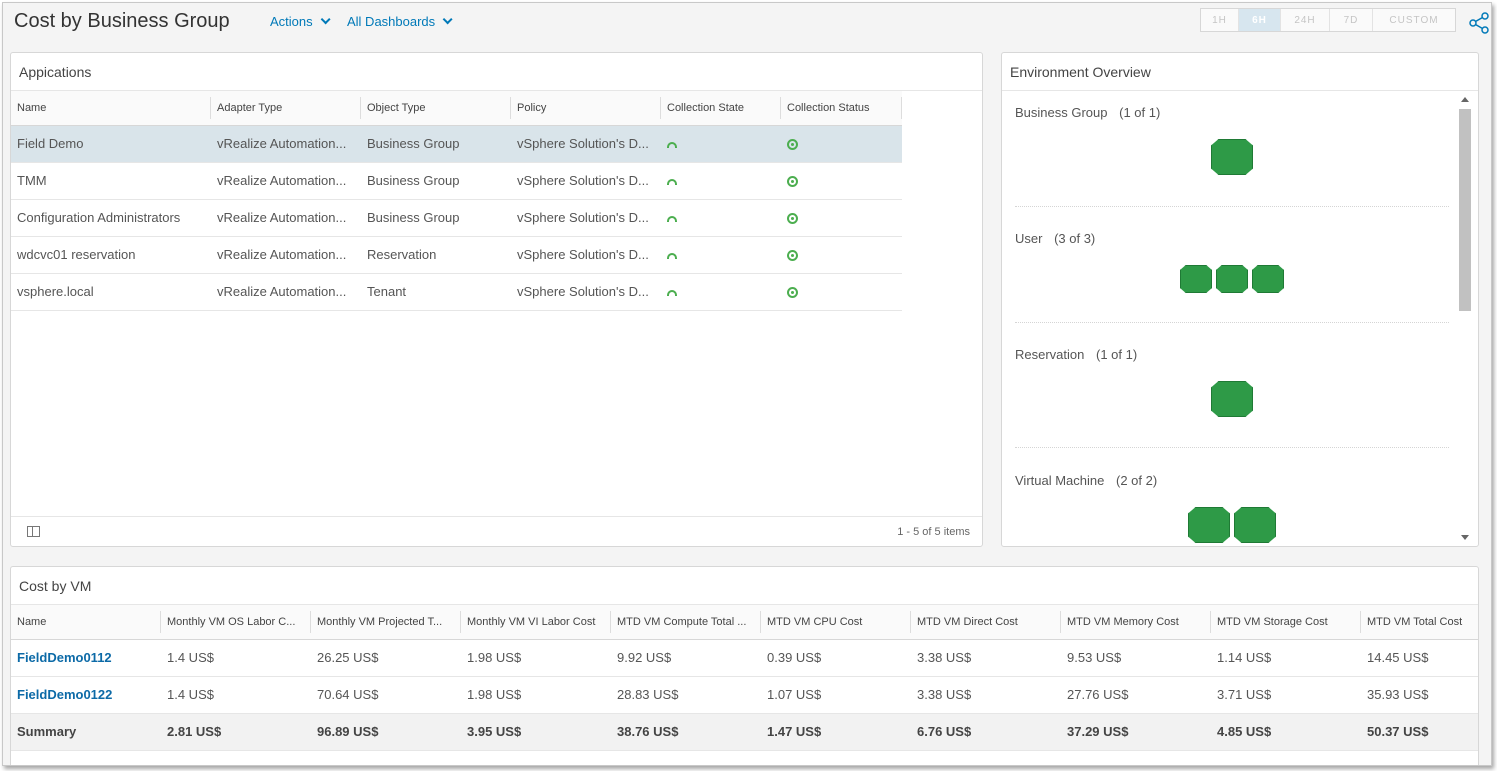  Describe the element at coordinates (1232, 525) in the screenshot. I see `env-boxes-virtual-machine` at that location.